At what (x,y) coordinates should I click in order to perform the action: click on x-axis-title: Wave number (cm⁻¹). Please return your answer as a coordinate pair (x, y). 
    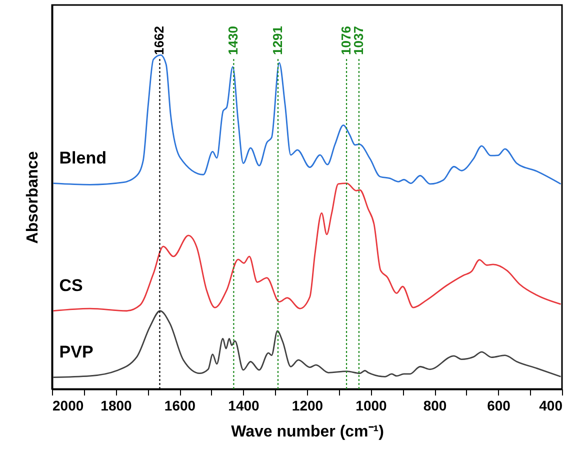
    Looking at the image, I should click on (307, 432).